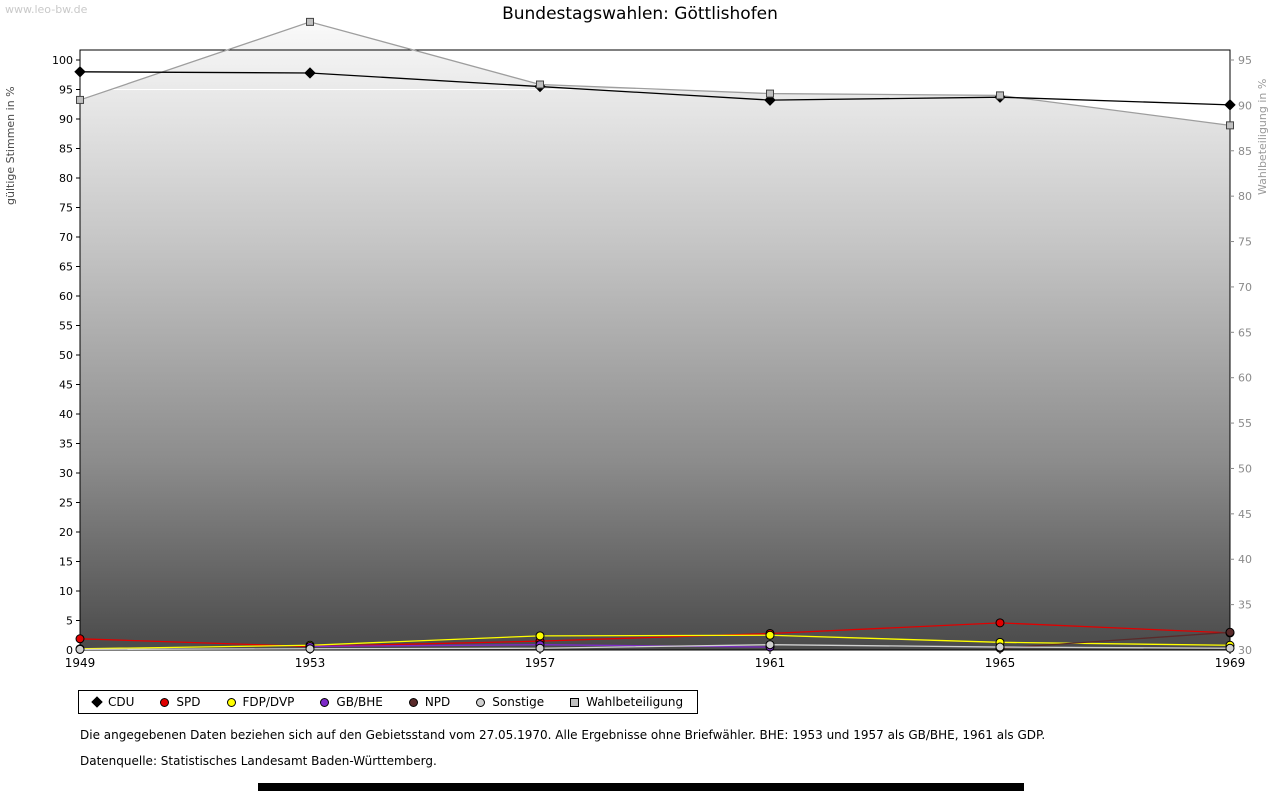 The width and height of the screenshot is (1280, 791). Describe the element at coordinates (1245, 559) in the screenshot. I see `right-axis-tick-label: 40` at that location.